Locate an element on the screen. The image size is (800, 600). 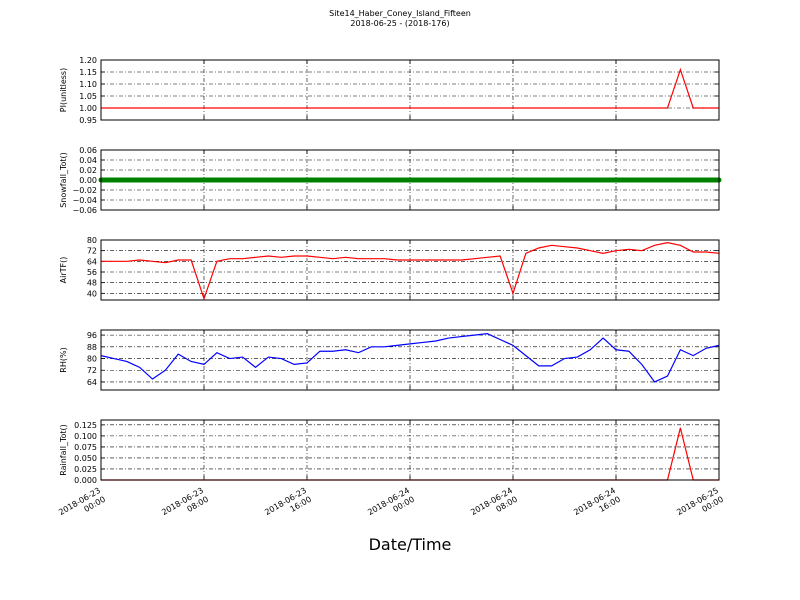
y-tick-label: 0.075 is located at coordinates (85, 447).